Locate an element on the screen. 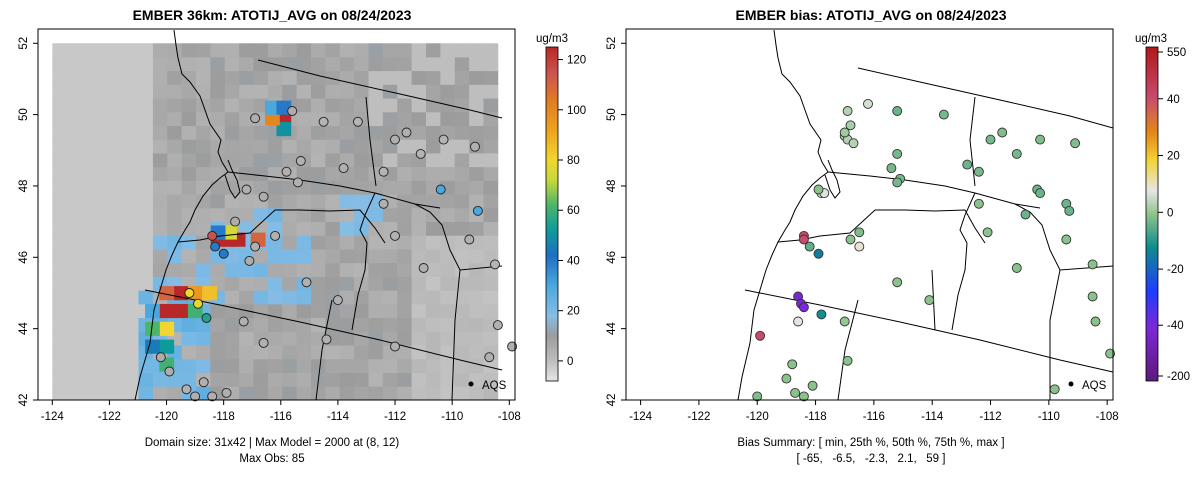  left-y-tick-label: 48 is located at coordinates (24, 186).